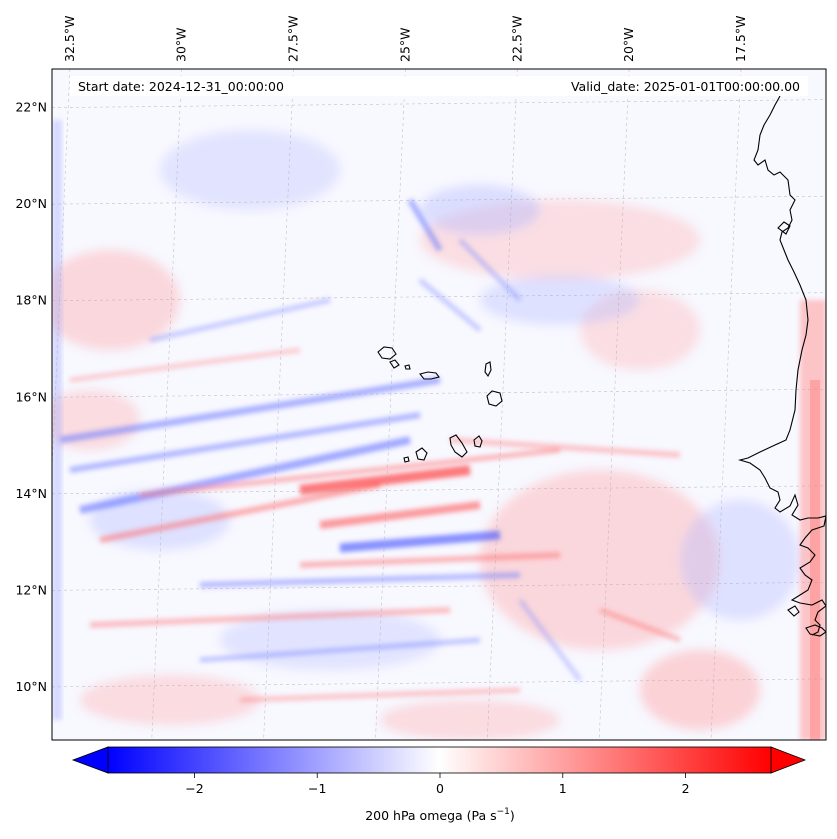 Image resolution: width=837 pixels, height=839 pixels. Describe the element at coordinates (458, 446) in the screenshot. I see `island-santiago` at that location.